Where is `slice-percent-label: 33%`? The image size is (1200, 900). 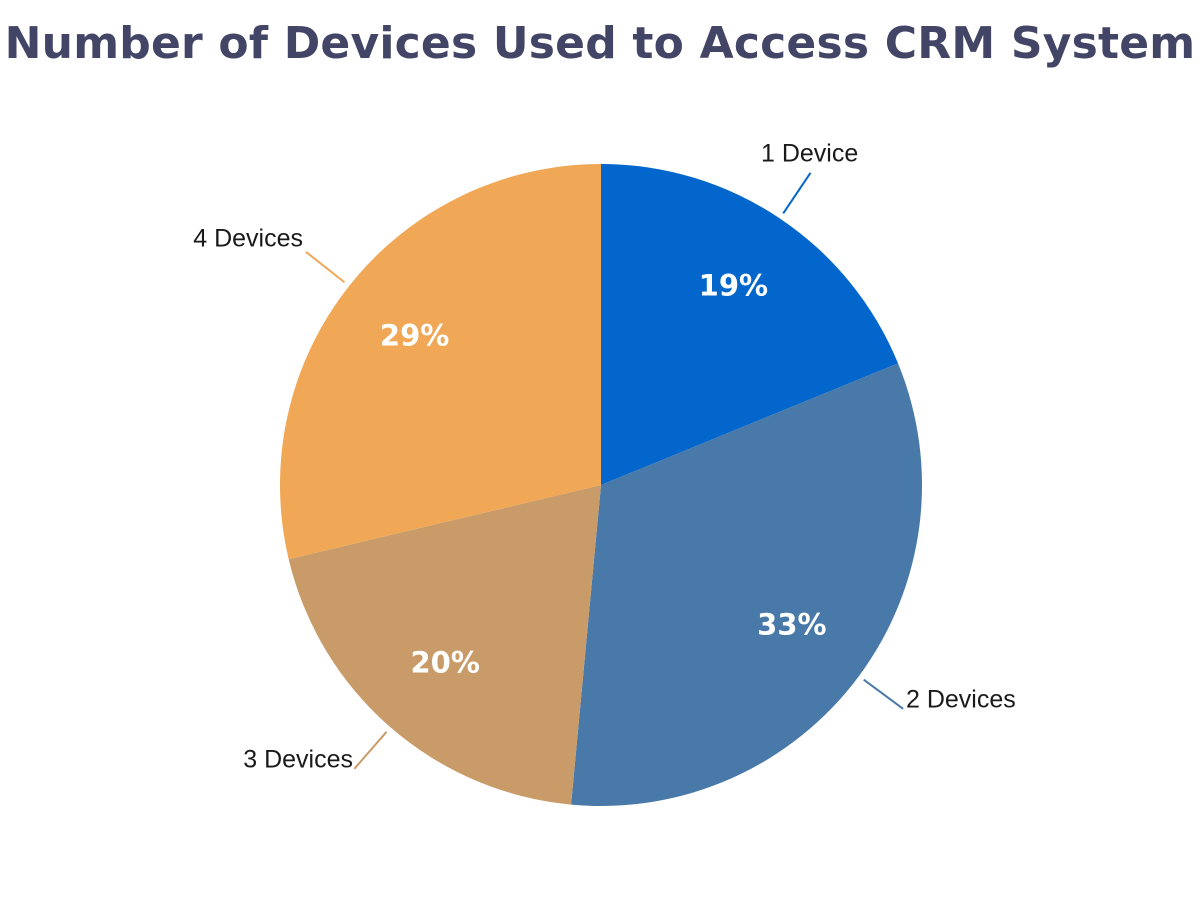 slice-percent-label: 33% is located at coordinates (791, 624).